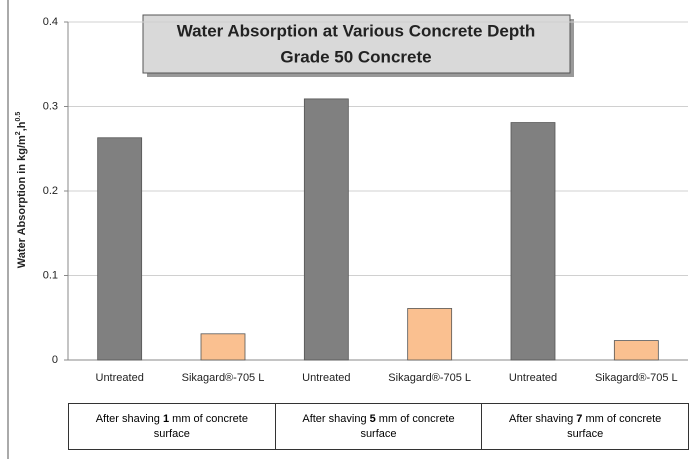 The image size is (698, 459). Describe the element at coordinates (372, 418) in the screenshot. I see `group-text-part: 5` at that location.